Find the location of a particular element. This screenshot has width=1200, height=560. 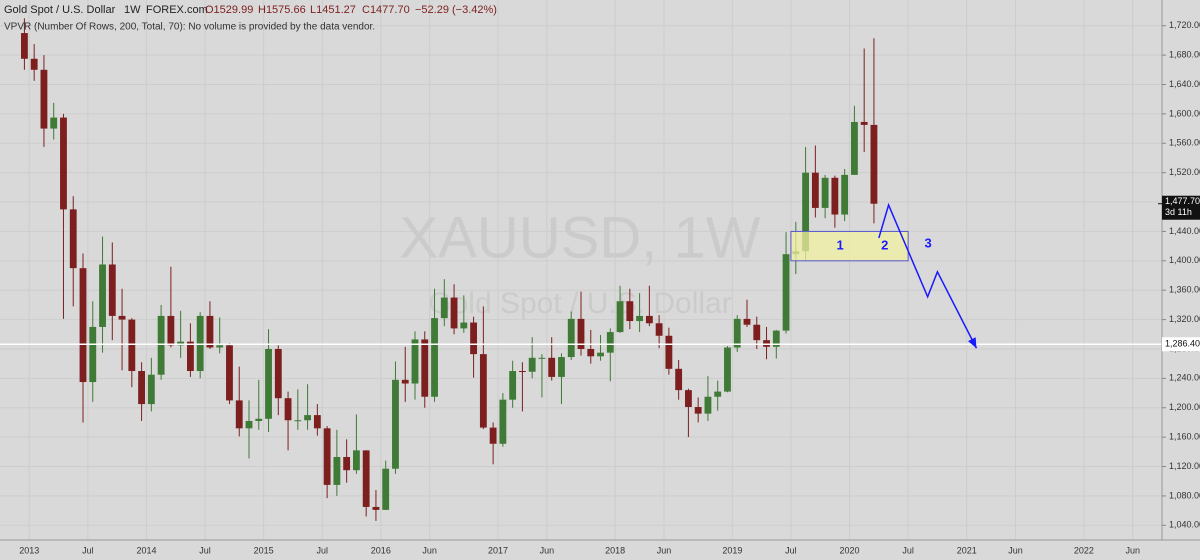

y-tick-label: 1,400.00 is located at coordinates (1184, 260).